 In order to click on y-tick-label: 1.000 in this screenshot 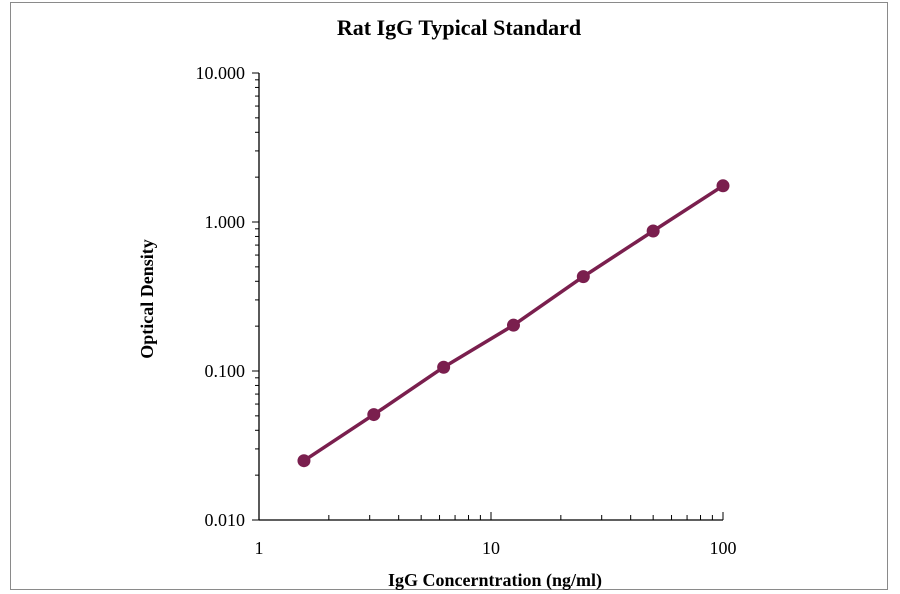, I will do `click(225, 222)`.